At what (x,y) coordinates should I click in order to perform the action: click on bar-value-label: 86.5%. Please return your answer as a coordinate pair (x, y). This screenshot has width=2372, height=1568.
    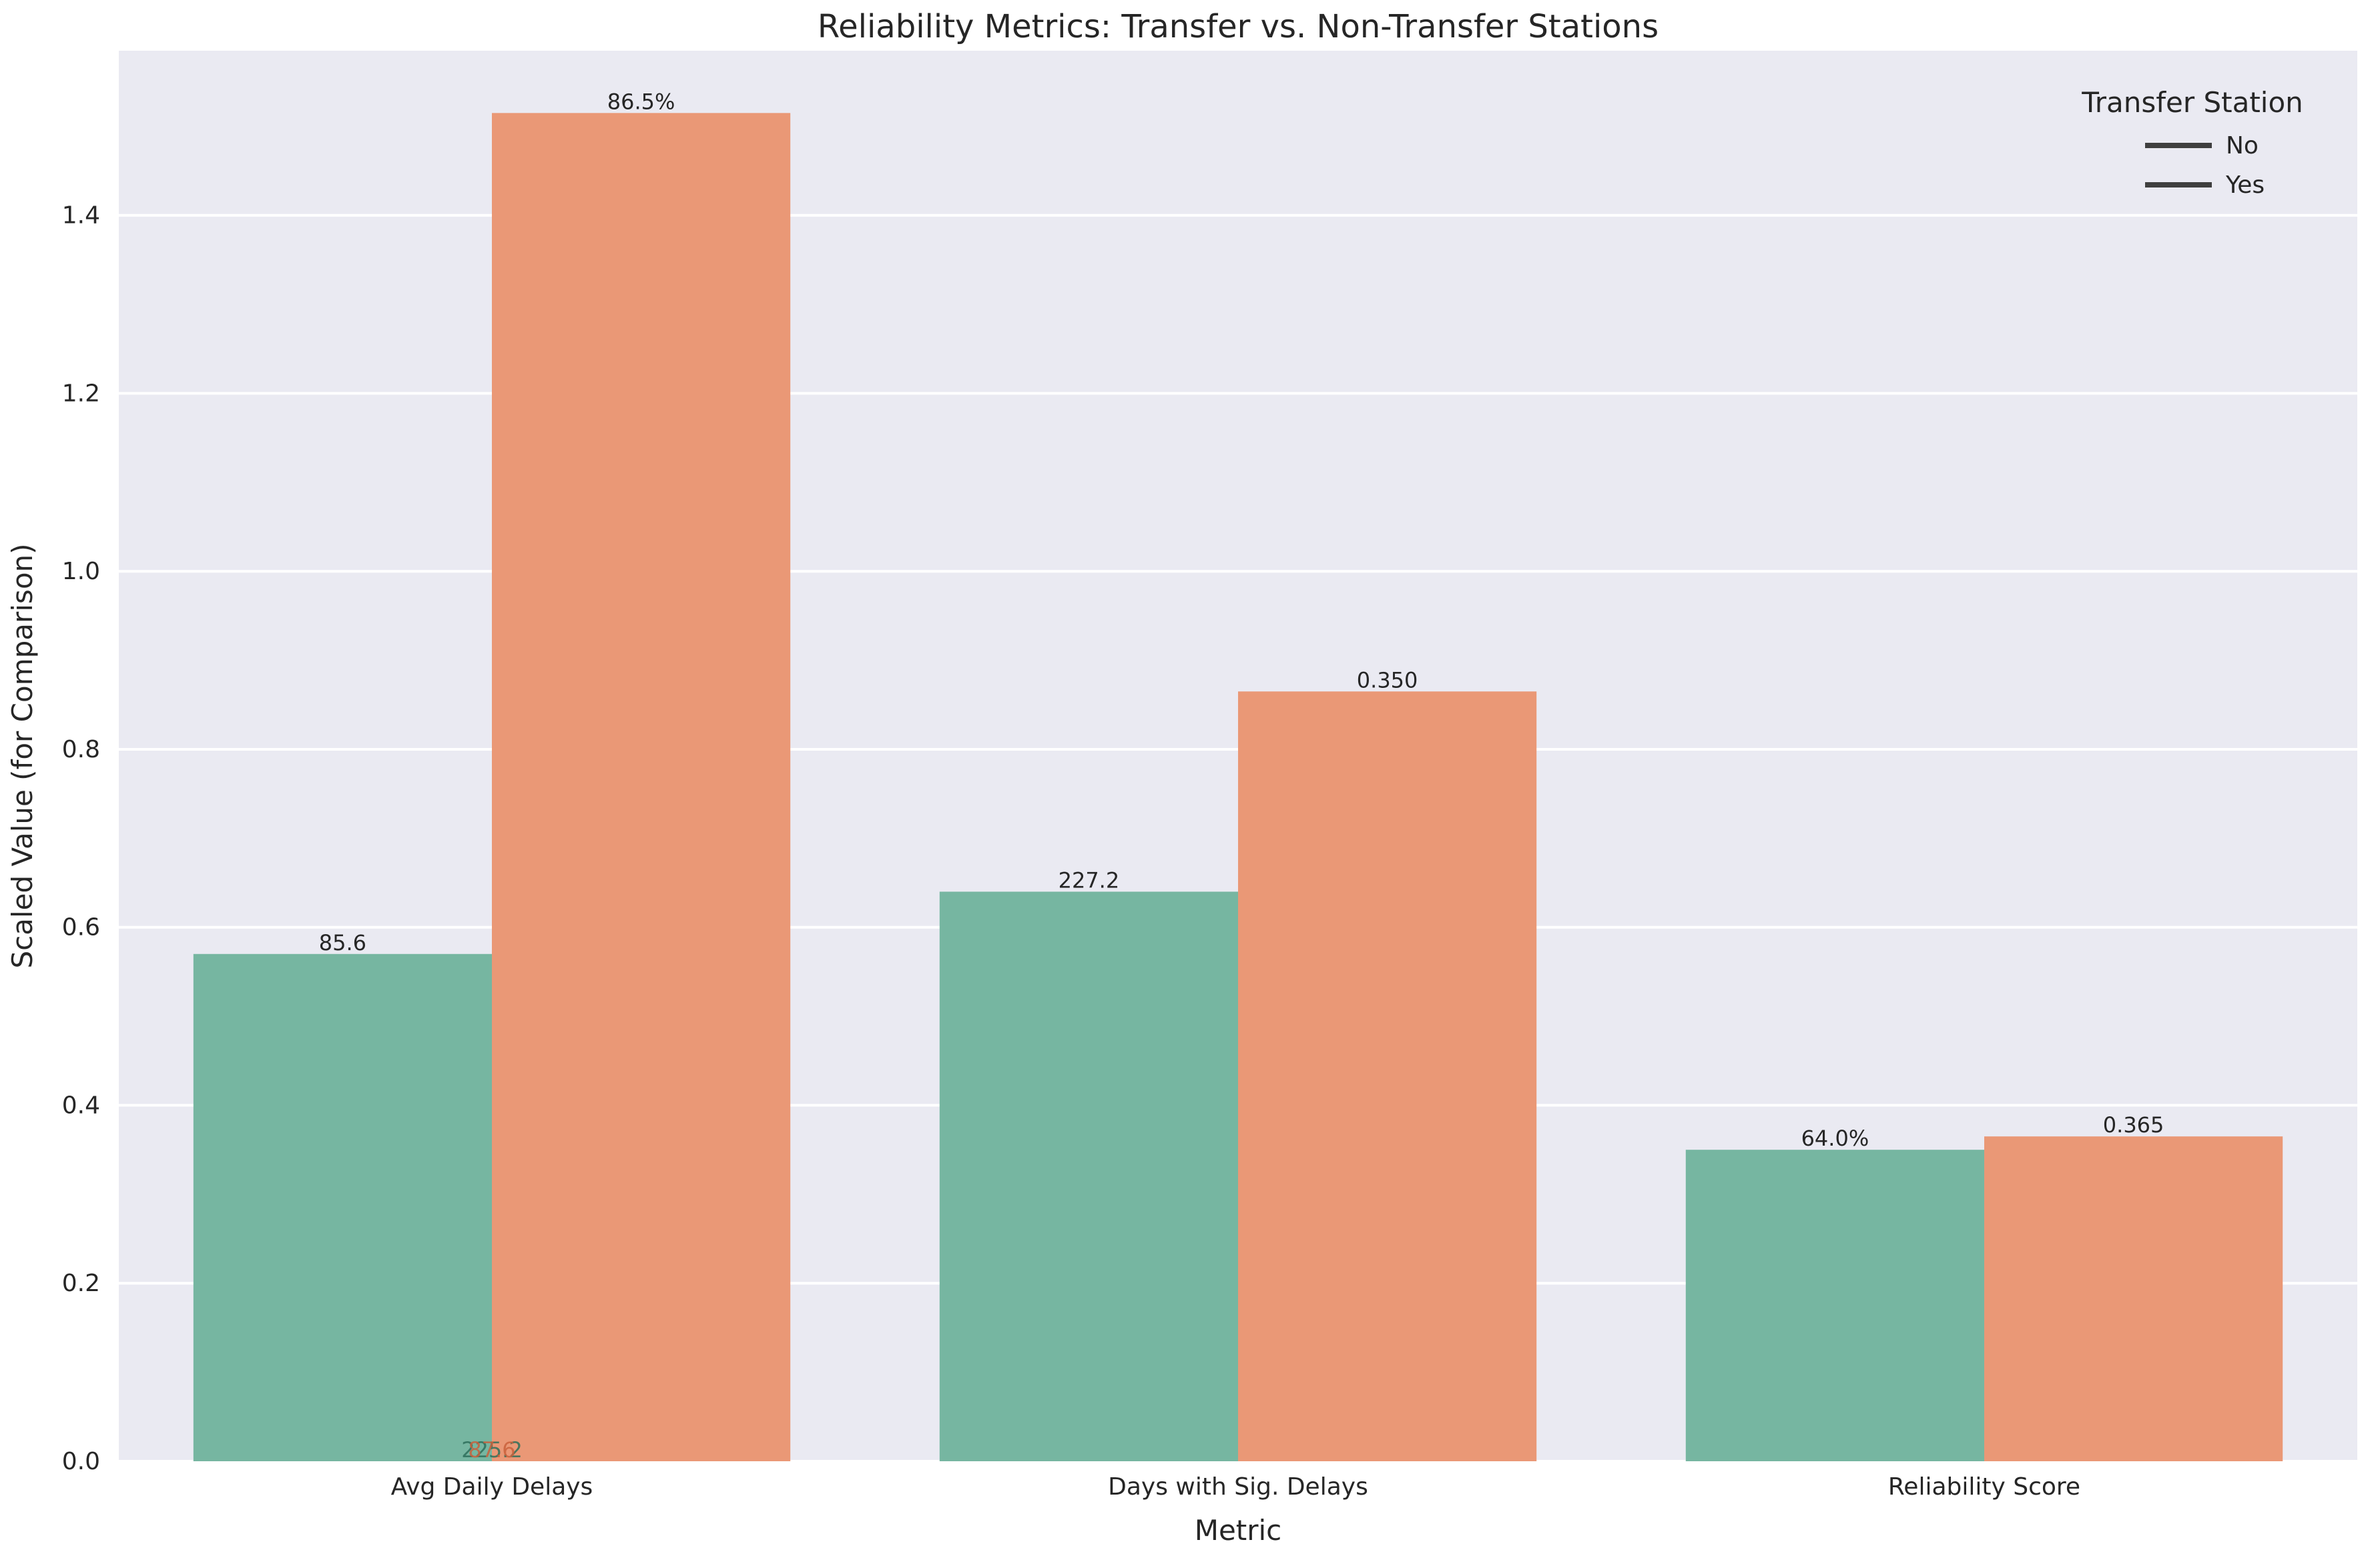
    Looking at the image, I should click on (641, 102).